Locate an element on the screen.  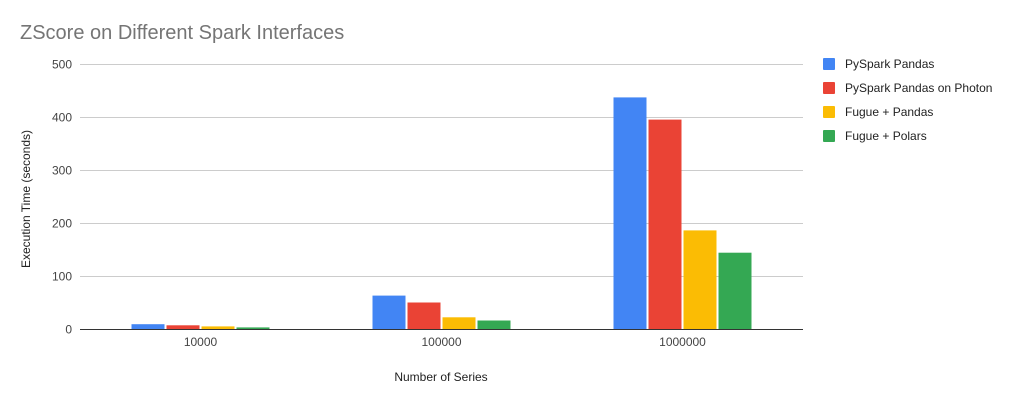
x-axis-ticks: 10000 100000 1000000 is located at coordinates (445, 342).